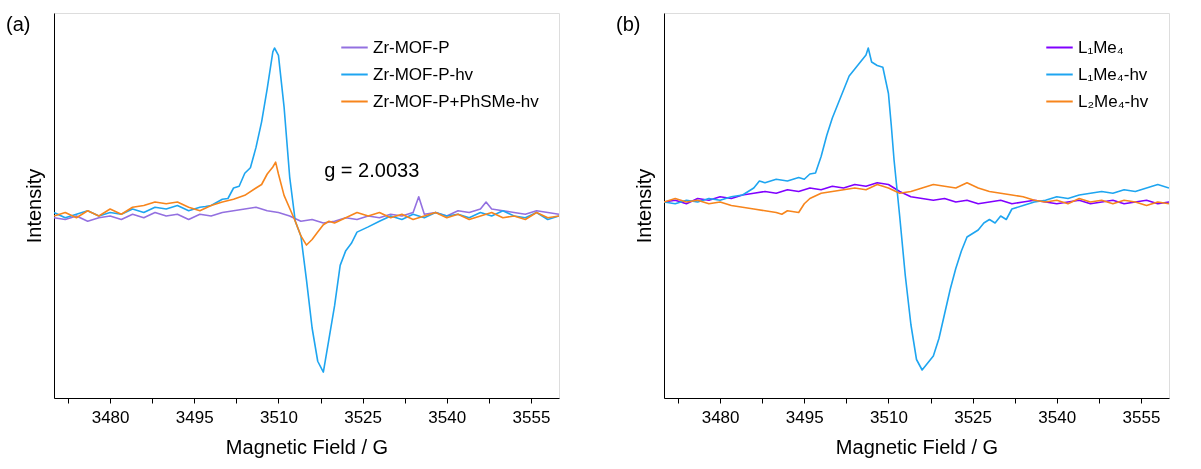 The image size is (1201, 469). Describe the element at coordinates (1101, 47) in the screenshot. I see `legend-label: L₁Me₄` at that location.